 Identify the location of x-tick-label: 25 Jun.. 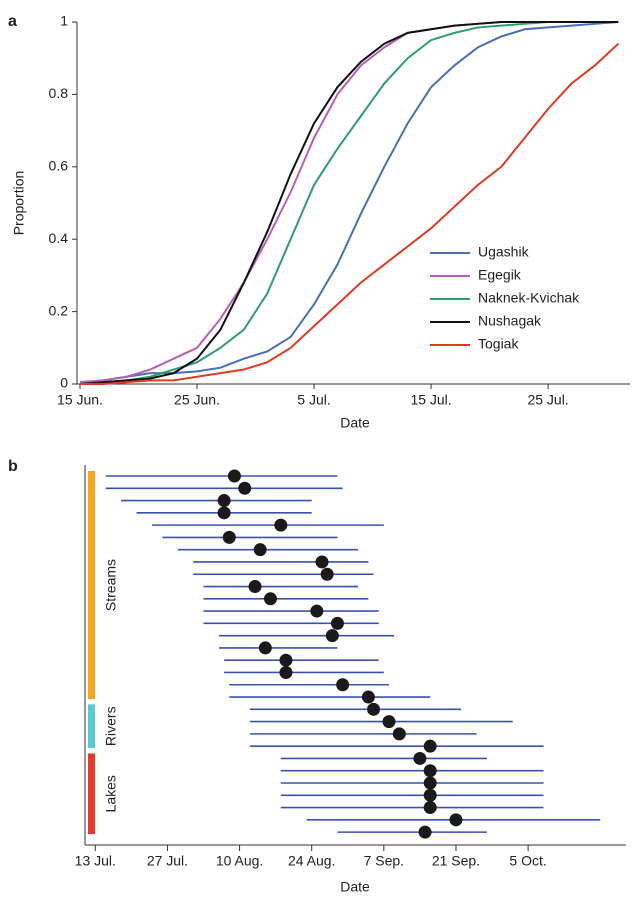
(197, 400).